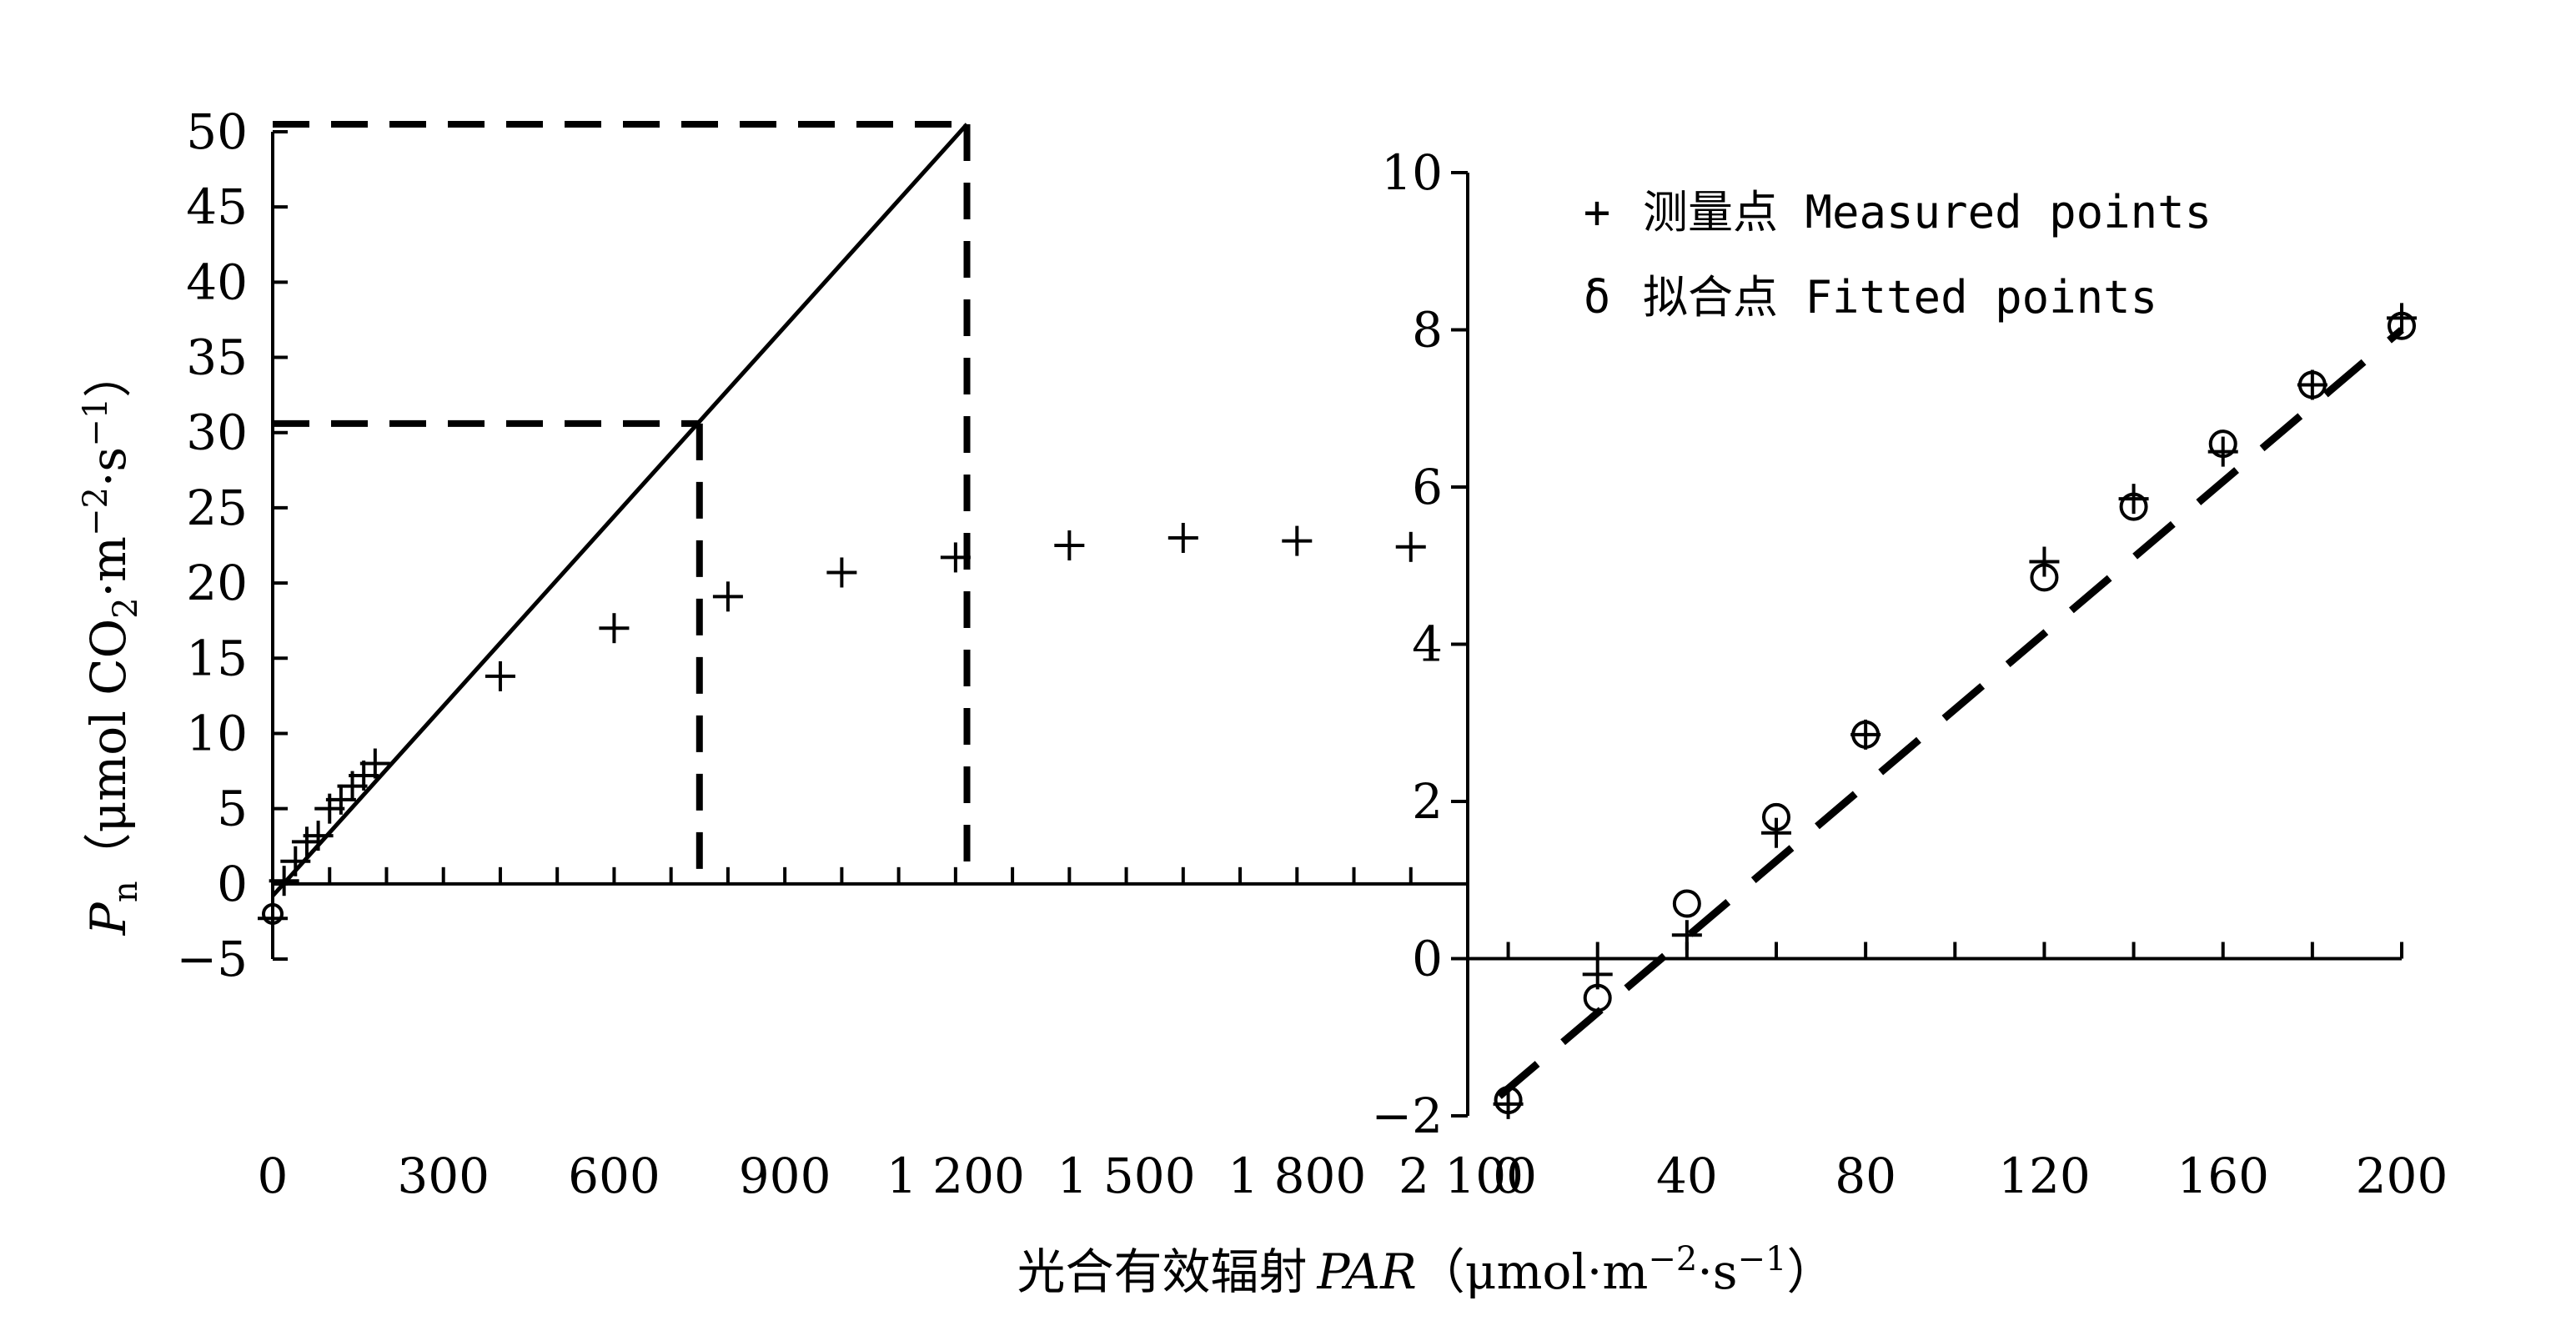  I want to click on right-y-tick-label: 10, so click(1412, 173).